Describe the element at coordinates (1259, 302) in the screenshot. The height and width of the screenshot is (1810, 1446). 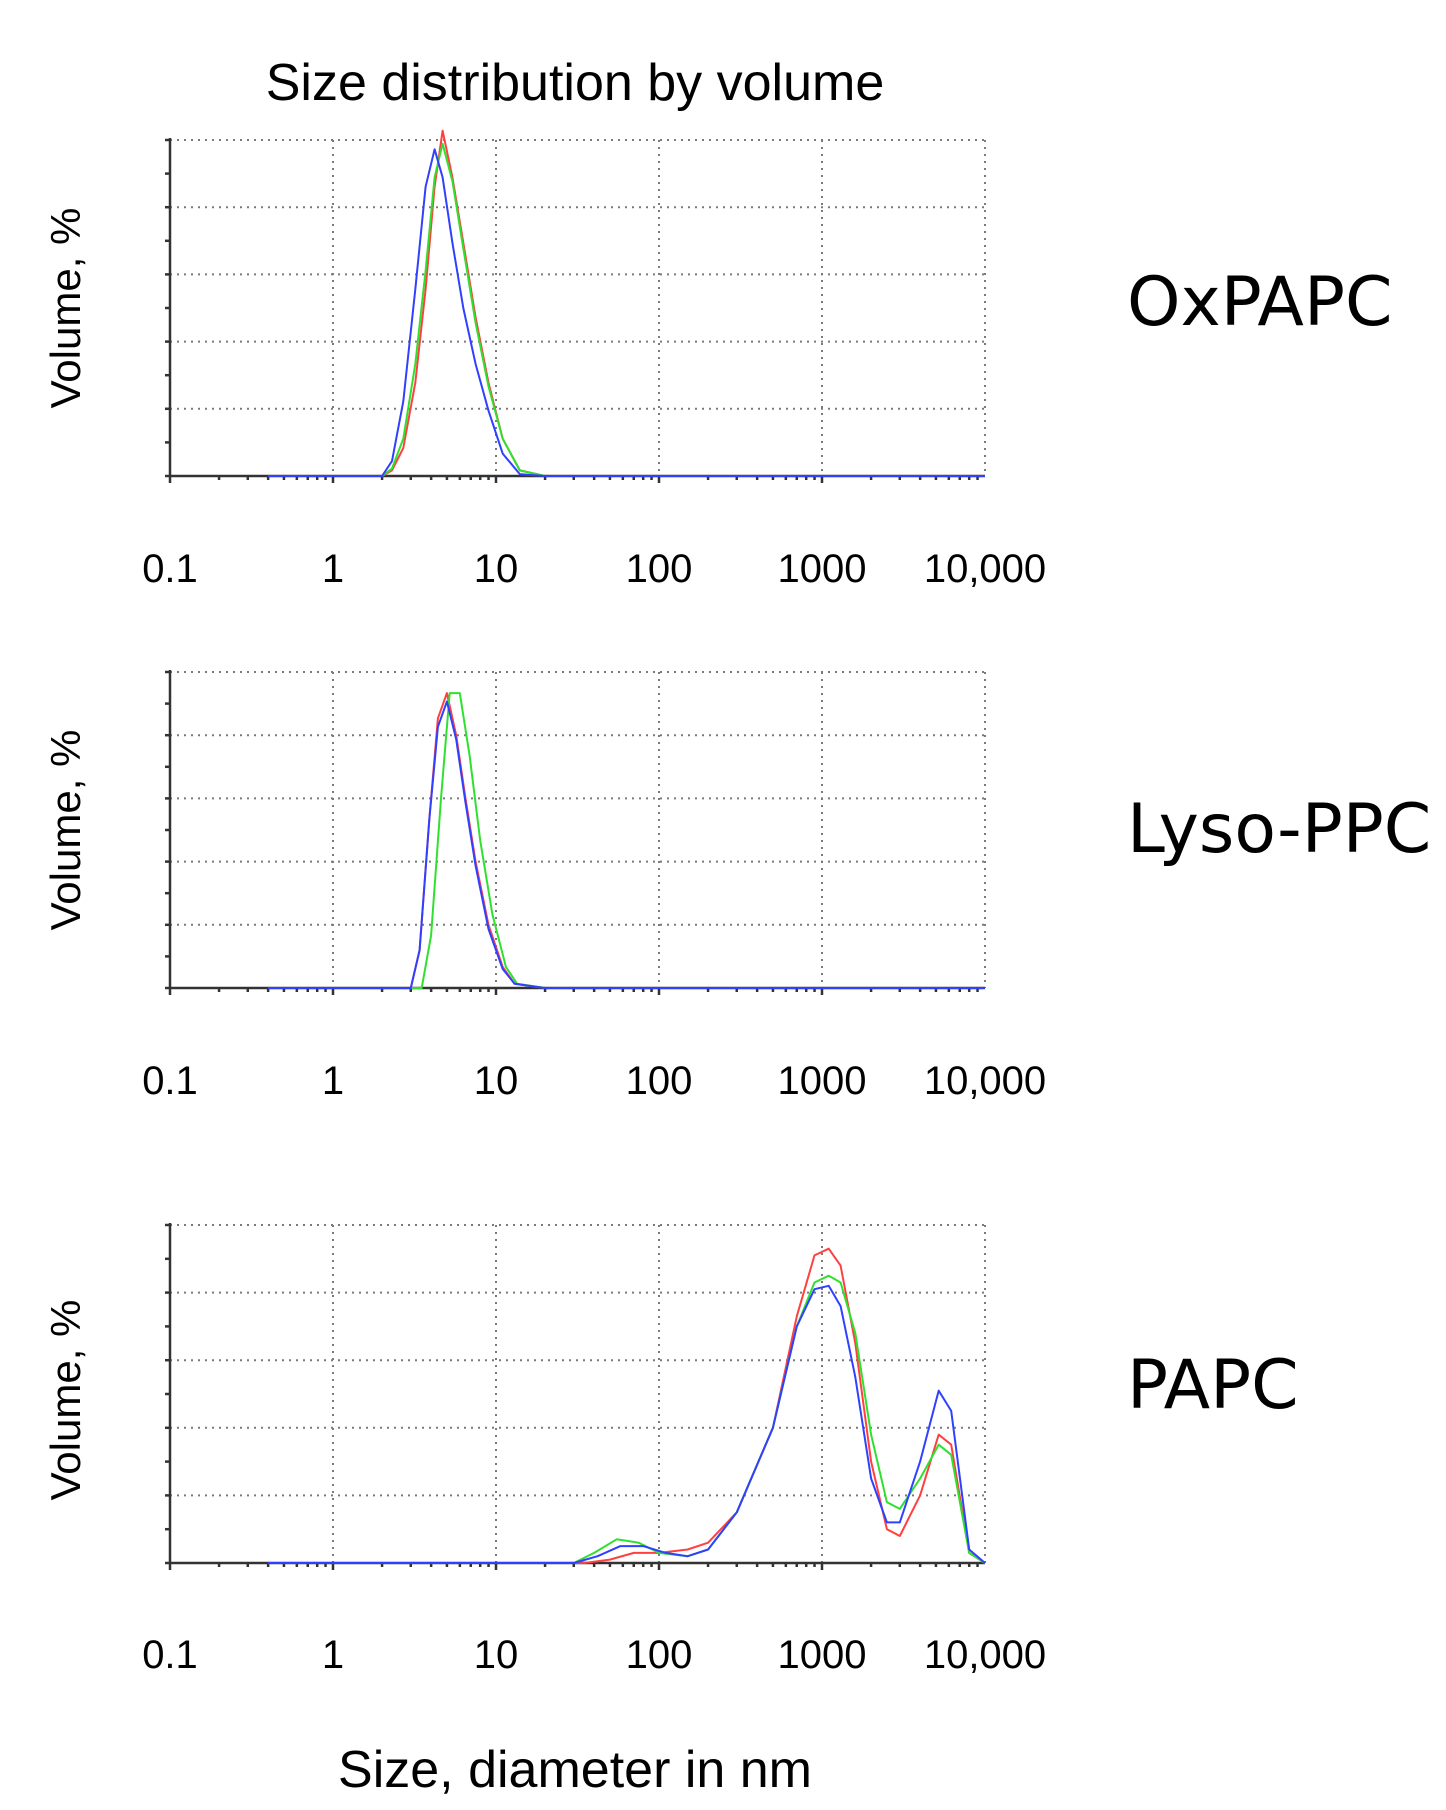
I see `panel-label: OxPAPC` at that location.